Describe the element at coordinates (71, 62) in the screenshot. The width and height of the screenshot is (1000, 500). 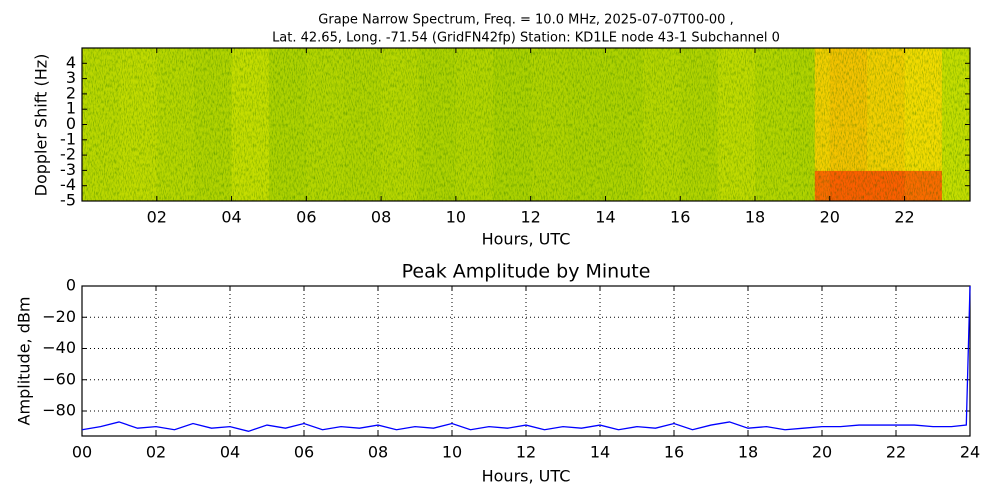
I see `y-tick-label: 4` at that location.